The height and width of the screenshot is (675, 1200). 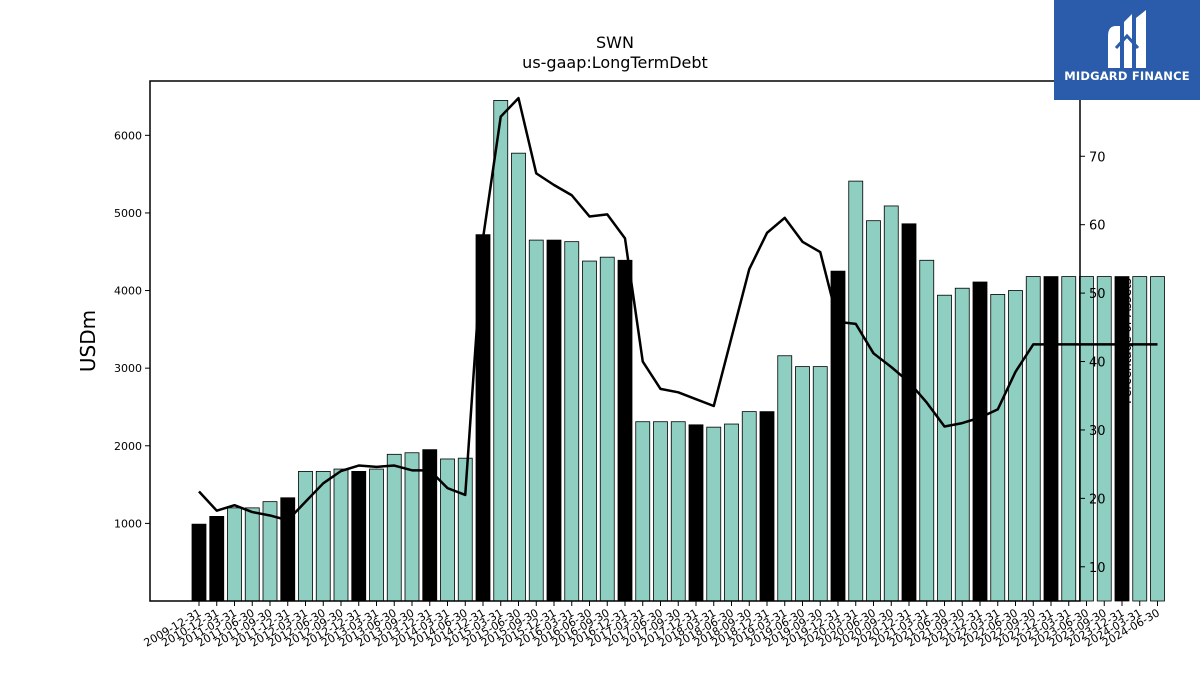 What do you see at coordinates (128, 368) in the screenshot?
I see `y-tick-label: 3000` at bounding box center [128, 368].